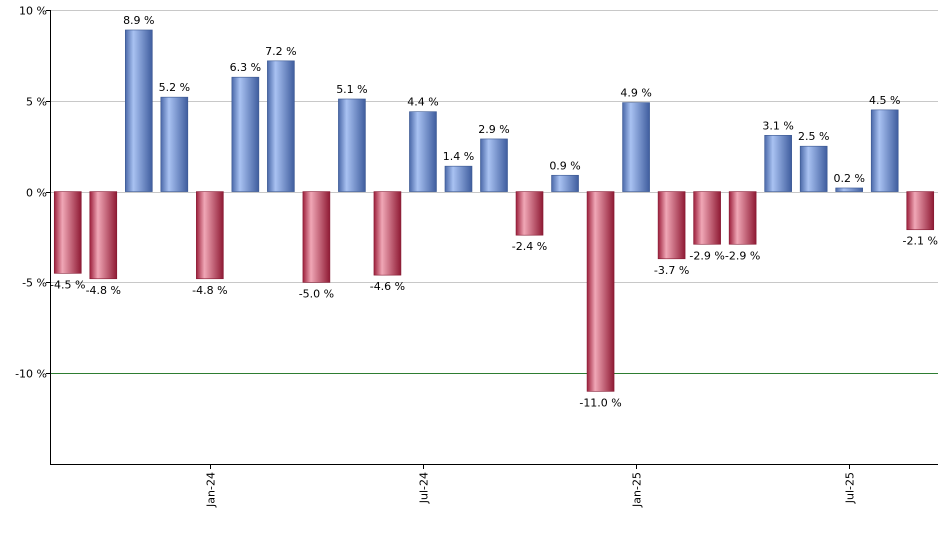 This screenshot has width=940, height=550. Describe the element at coordinates (529, 246) in the screenshot. I see `data-label-Oct-24: -2.4 %` at that location.